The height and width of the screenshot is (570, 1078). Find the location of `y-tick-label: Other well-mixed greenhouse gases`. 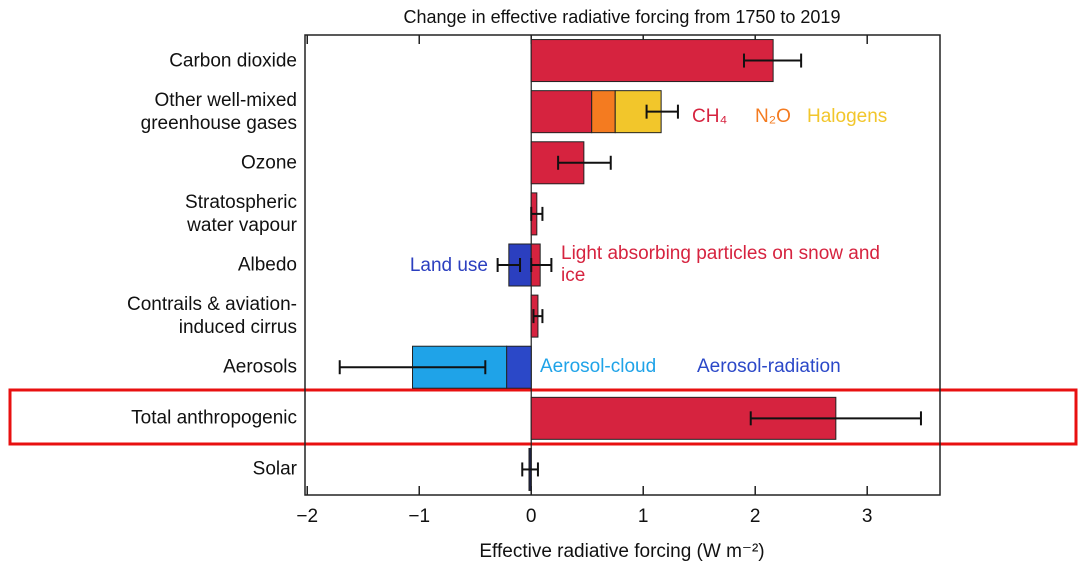

y-tick-label: Other well-mixed greenhouse gases is located at coordinates (218, 111).